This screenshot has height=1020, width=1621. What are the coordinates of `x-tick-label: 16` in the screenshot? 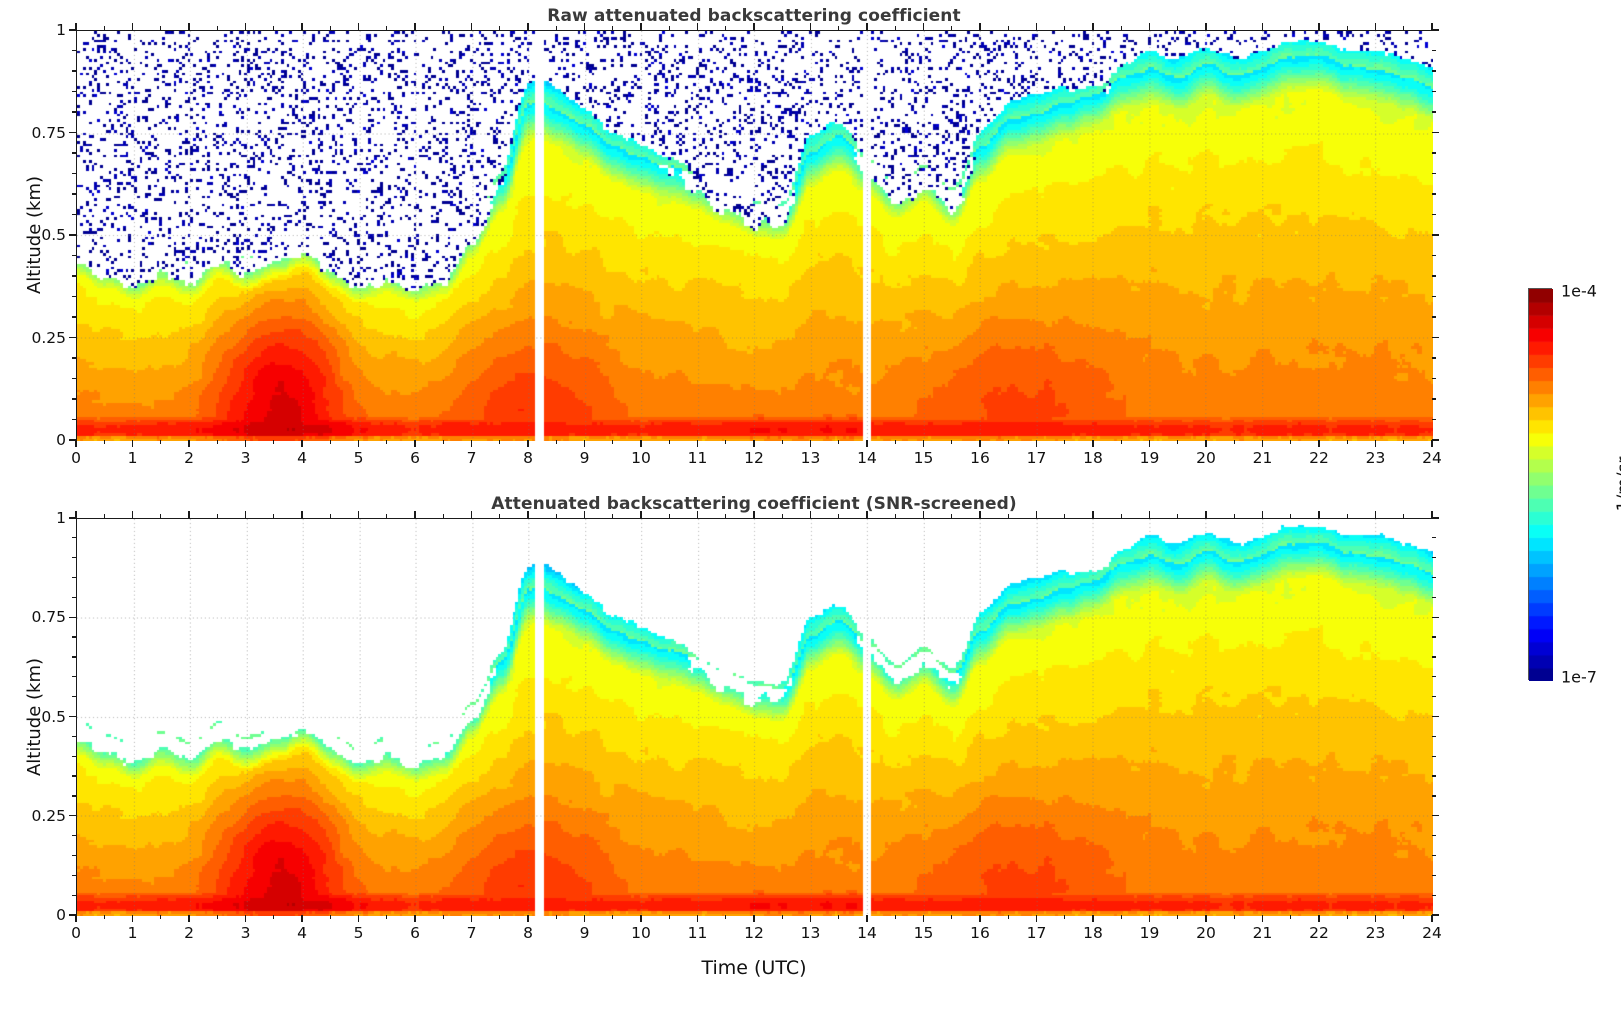 It's located at (980, 933).